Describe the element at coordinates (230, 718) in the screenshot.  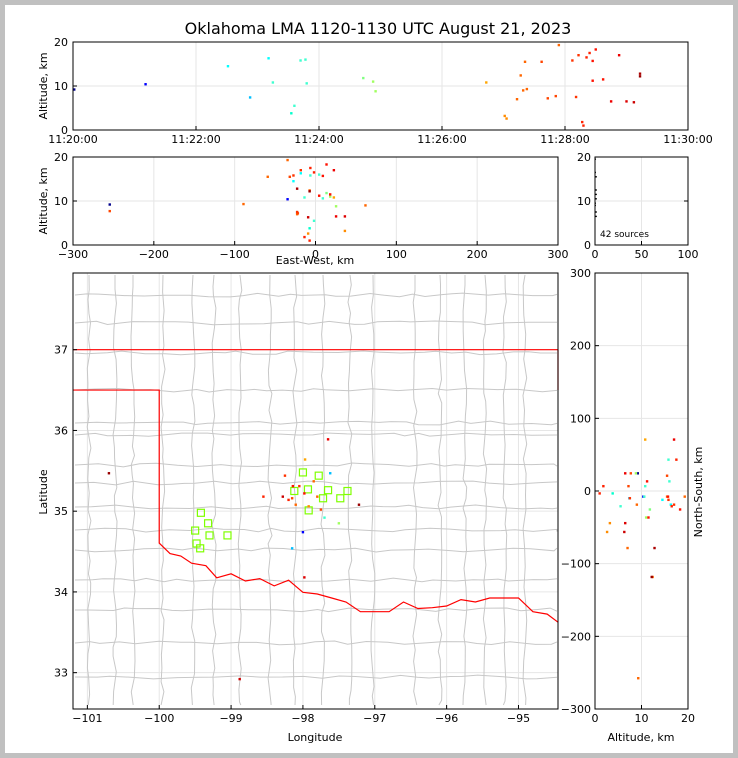
I see `longitude-tick-label: −99` at that location.